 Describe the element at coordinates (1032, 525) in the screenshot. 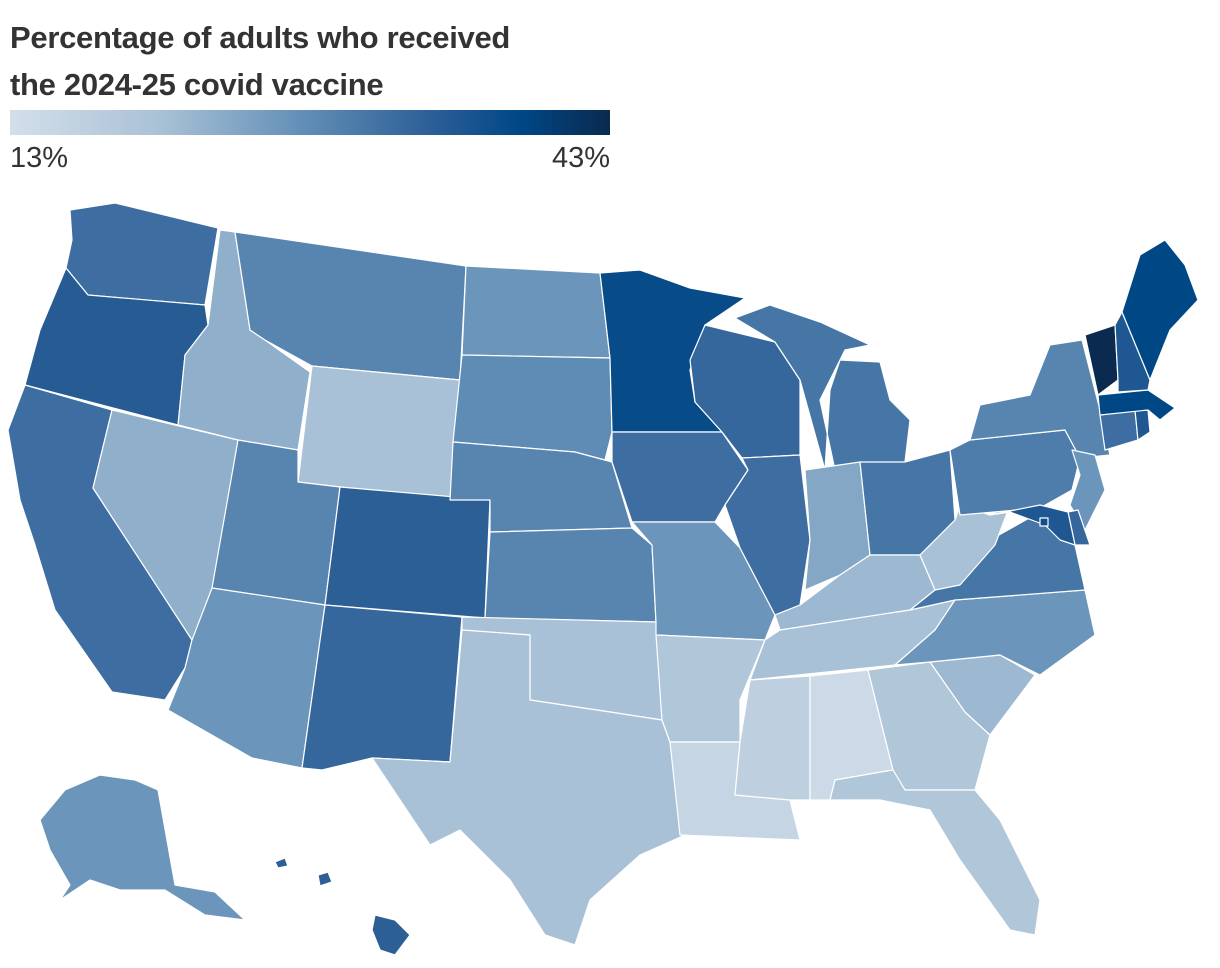

I see `state-md` at that location.